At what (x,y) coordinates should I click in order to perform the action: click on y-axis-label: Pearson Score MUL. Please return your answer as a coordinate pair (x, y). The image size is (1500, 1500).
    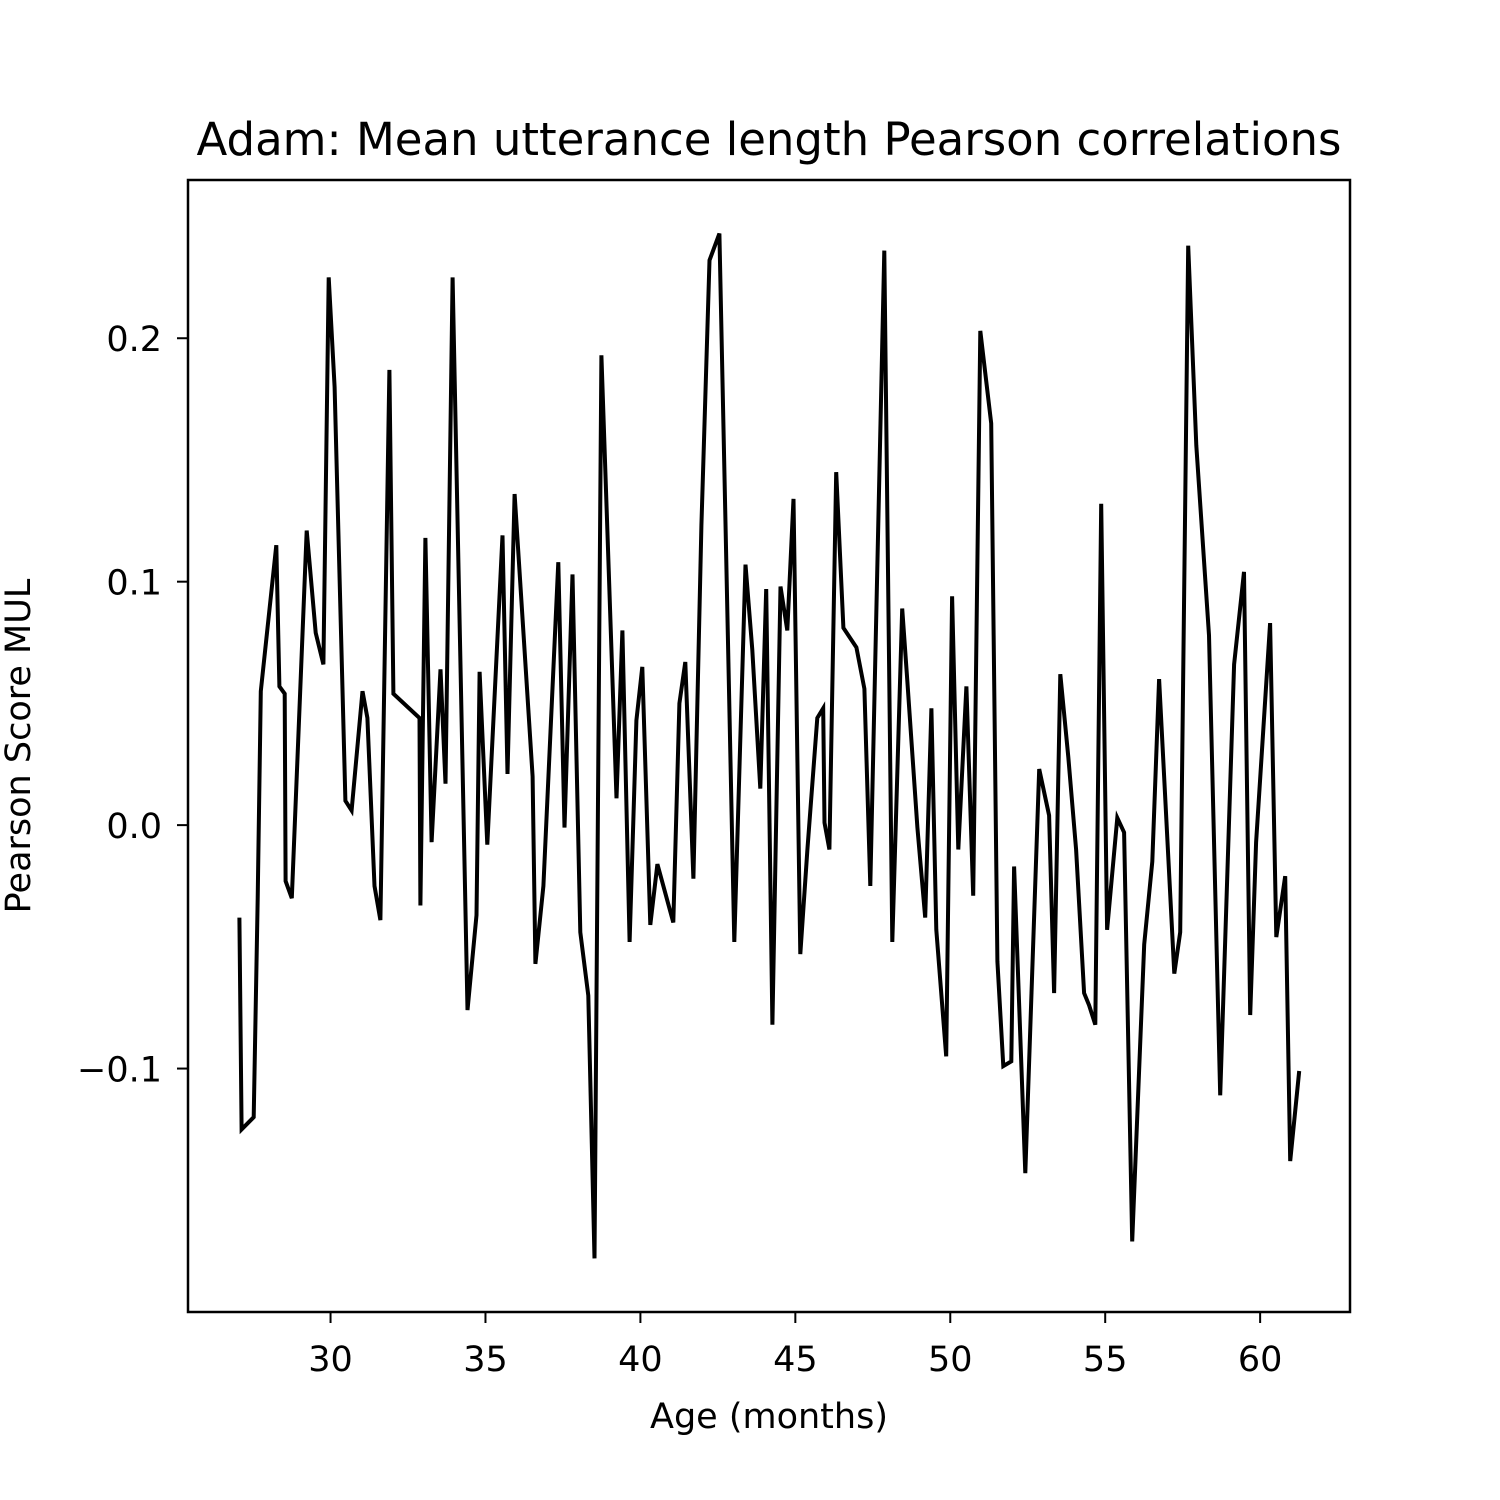
    Looking at the image, I should click on (19, 745).